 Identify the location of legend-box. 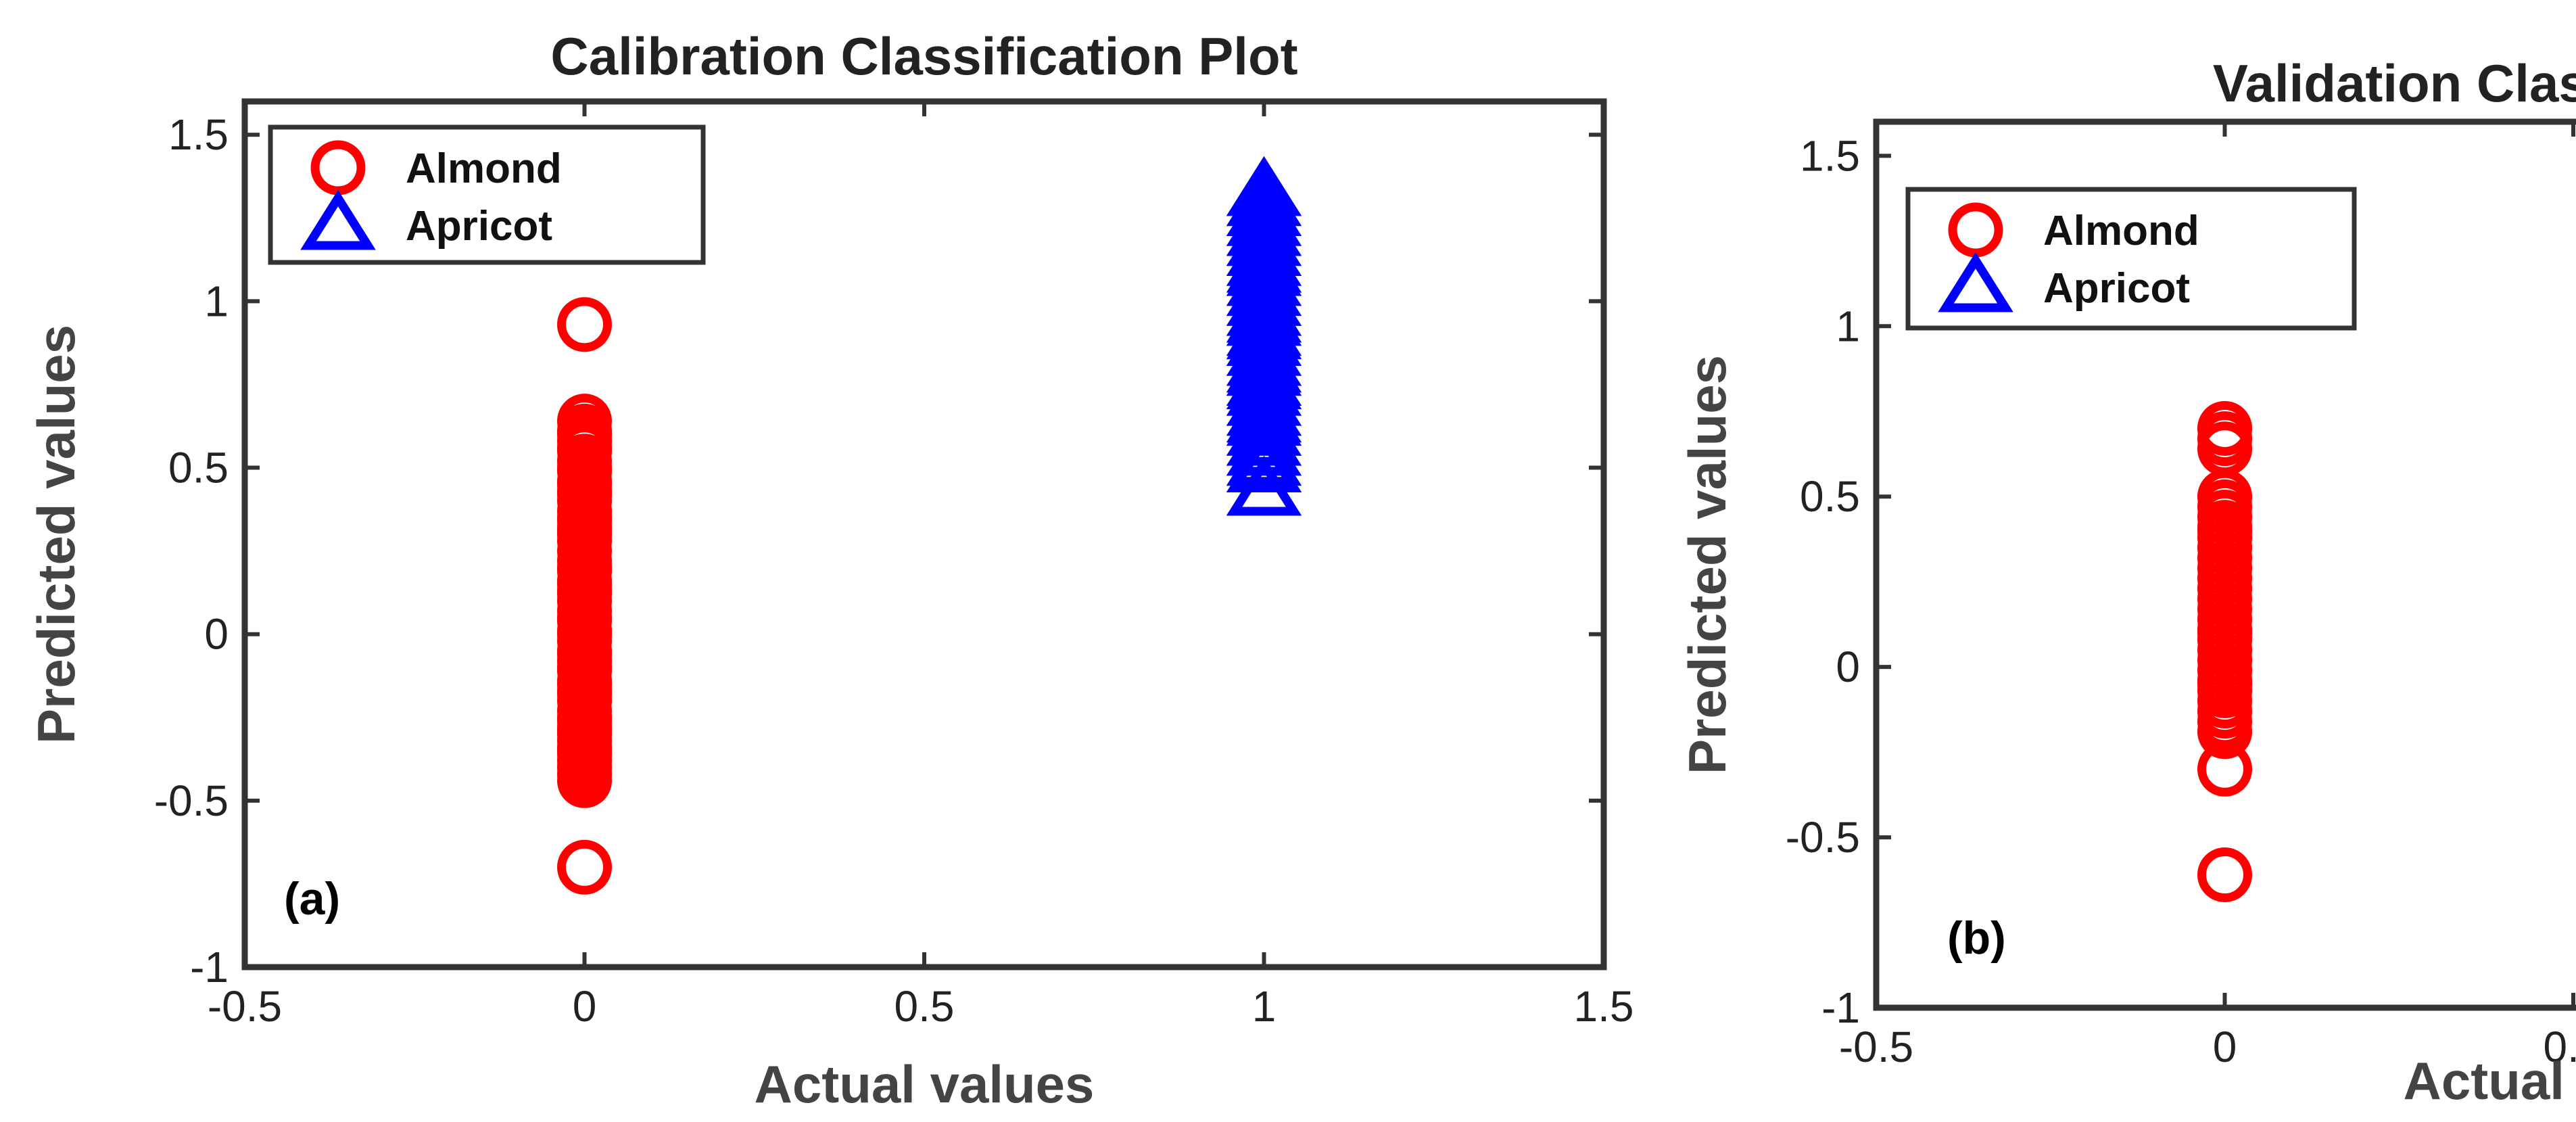
(487, 194).